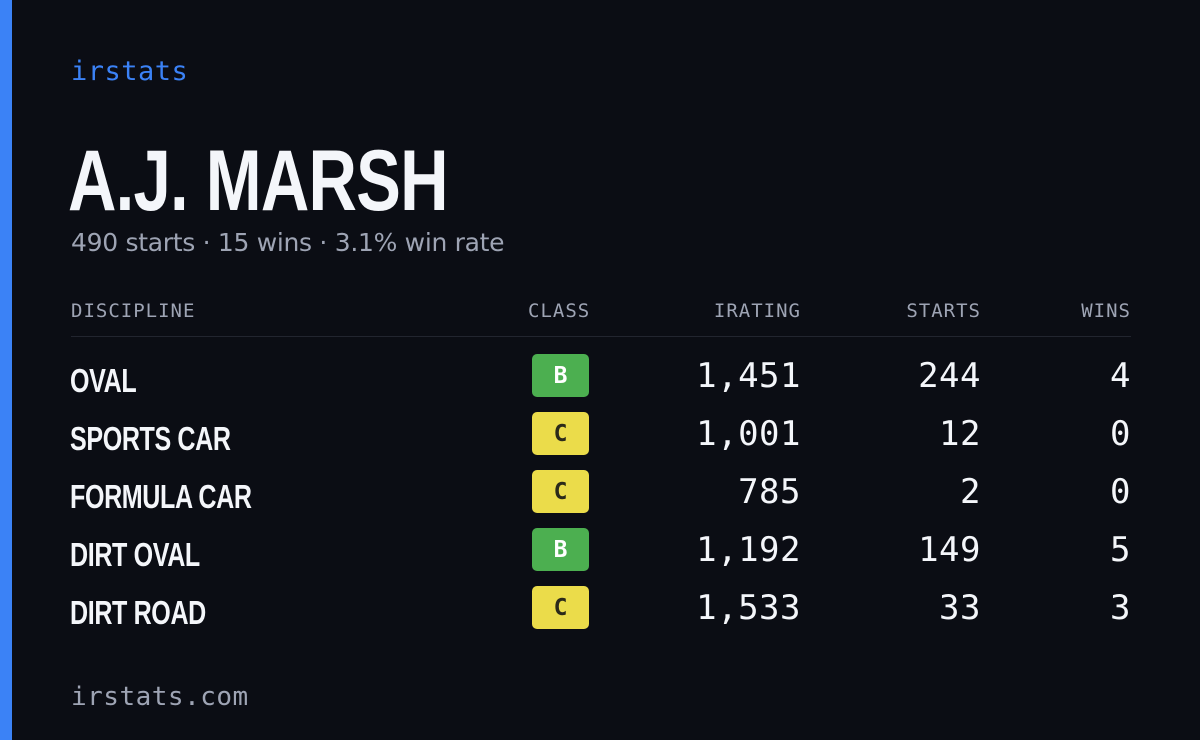 The image size is (1200, 740). I want to click on driver-name: A.J. MARSH, so click(258, 181).